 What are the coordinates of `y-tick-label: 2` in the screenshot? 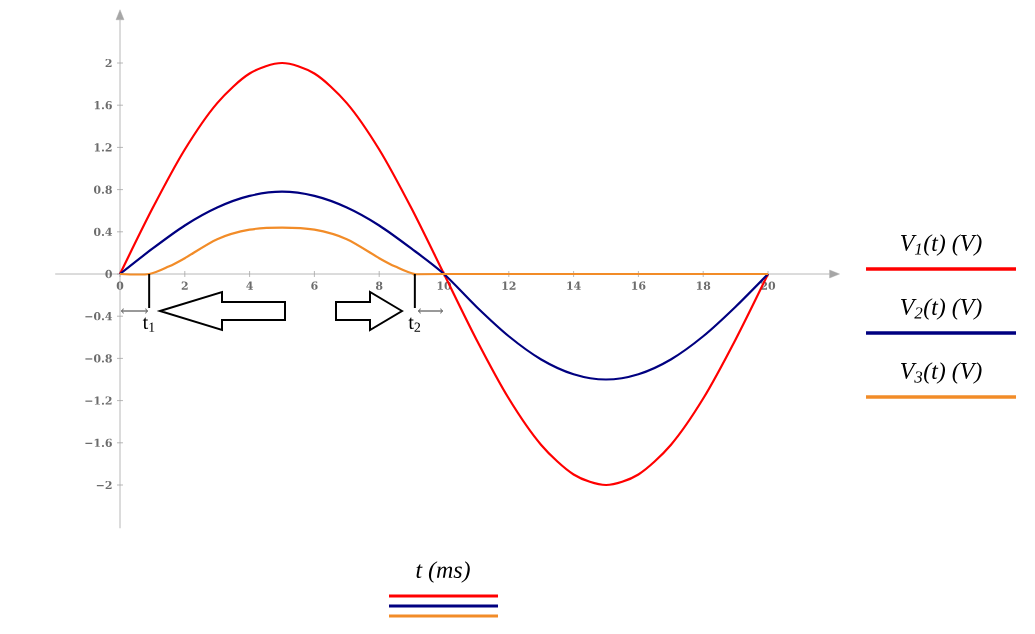 It's located at (108, 63).